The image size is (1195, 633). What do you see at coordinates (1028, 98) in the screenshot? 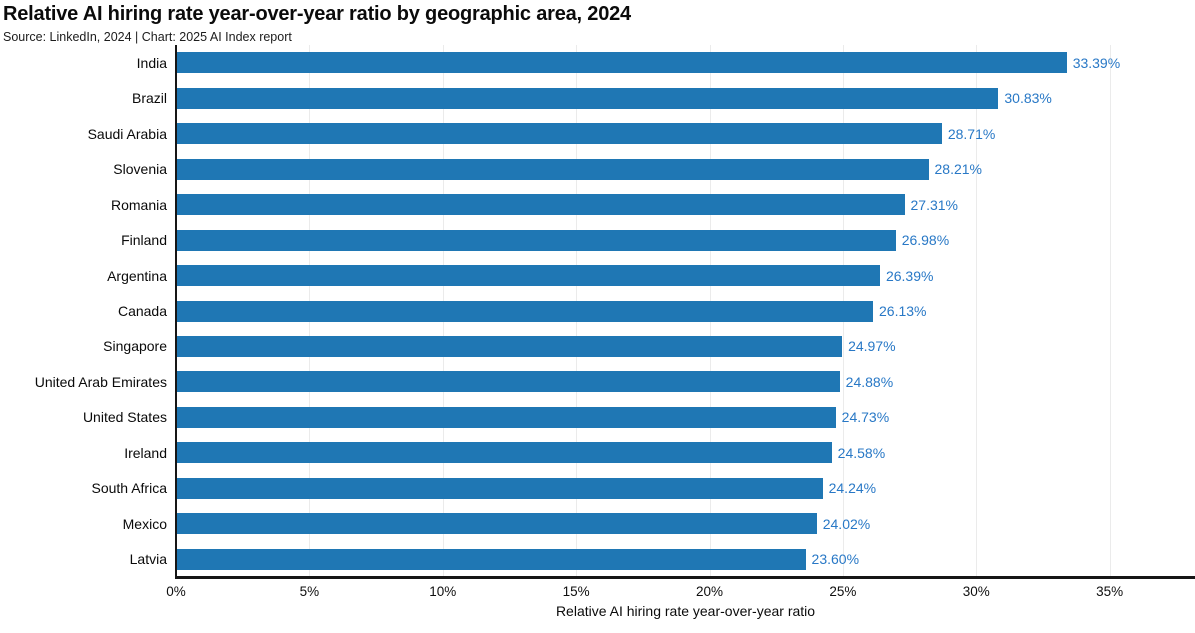
I see `value-label: 30.83%` at bounding box center [1028, 98].